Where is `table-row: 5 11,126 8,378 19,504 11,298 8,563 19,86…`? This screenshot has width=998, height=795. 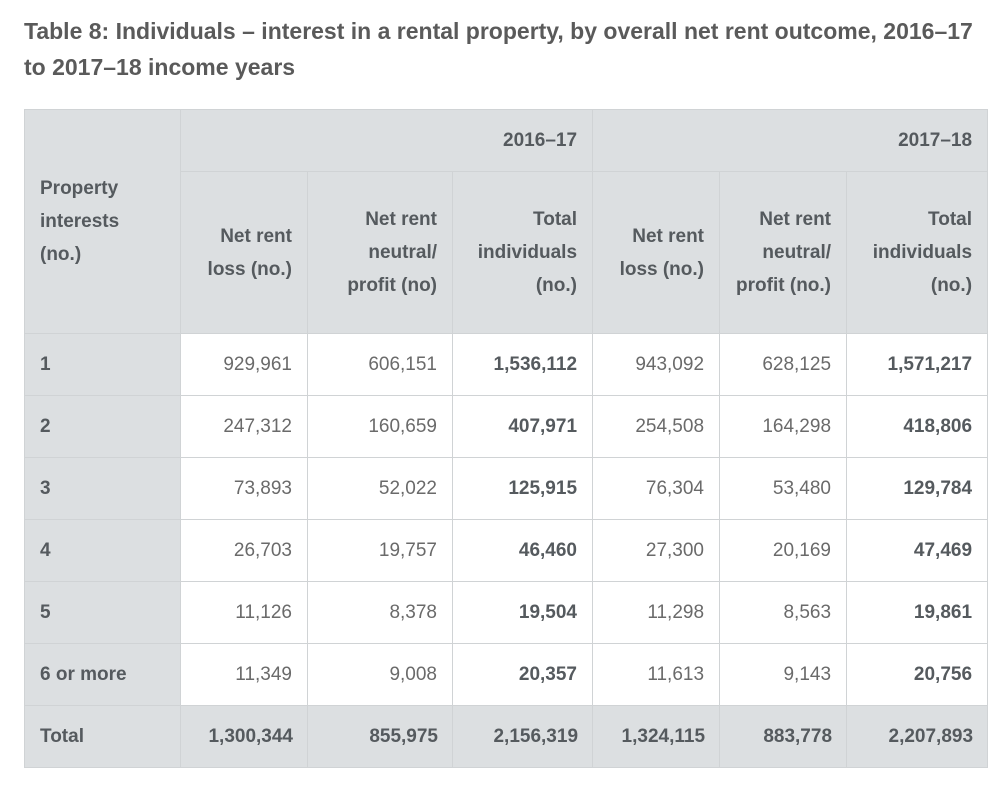
table-row: 5 11,126 8,378 19,504 11,298 8,563 19,86… is located at coordinates (506, 612).